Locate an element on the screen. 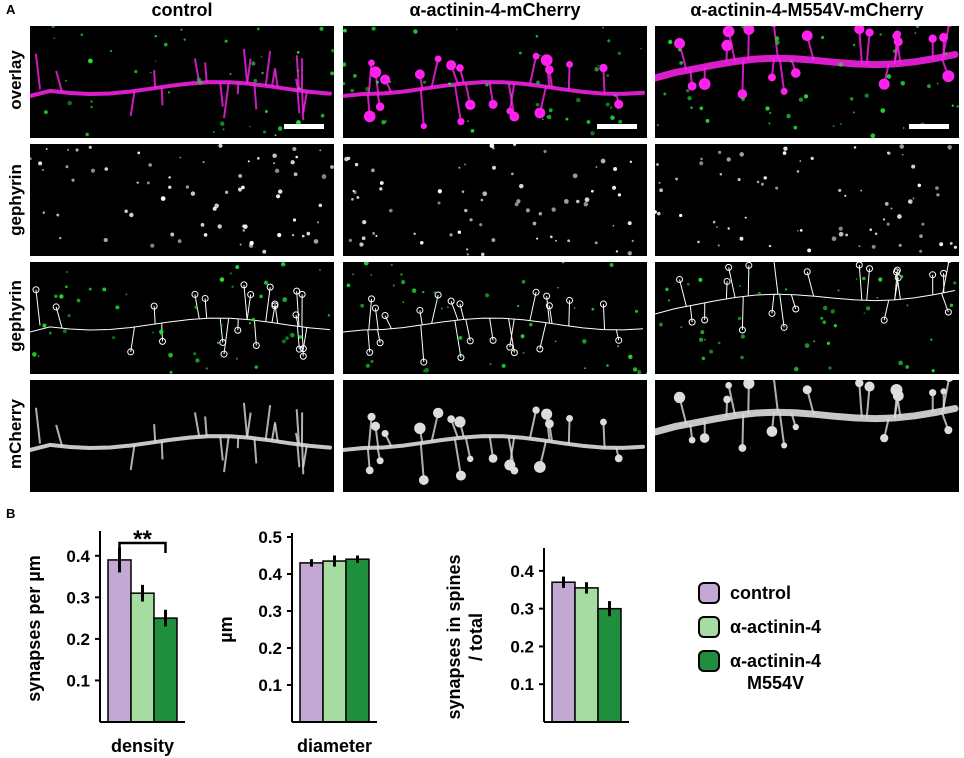 Image resolution: width=964 pixels, height=758 pixels. column-title-m554v: α-actinin-4-M554V-mCherry is located at coordinates (807, 10).